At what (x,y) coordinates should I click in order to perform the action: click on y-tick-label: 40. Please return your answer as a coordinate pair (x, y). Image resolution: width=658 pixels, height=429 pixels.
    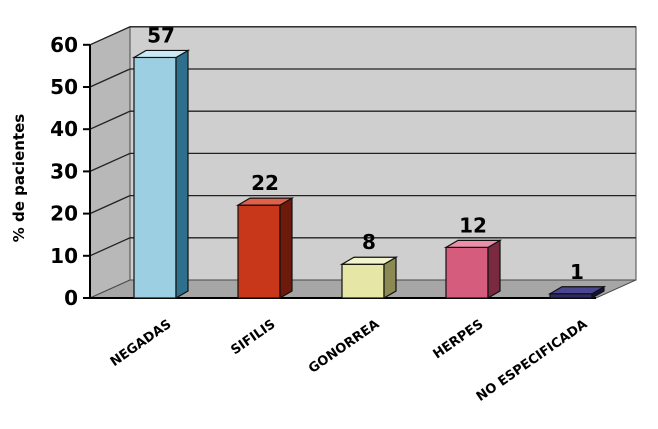
    Looking at the image, I should click on (64, 129).